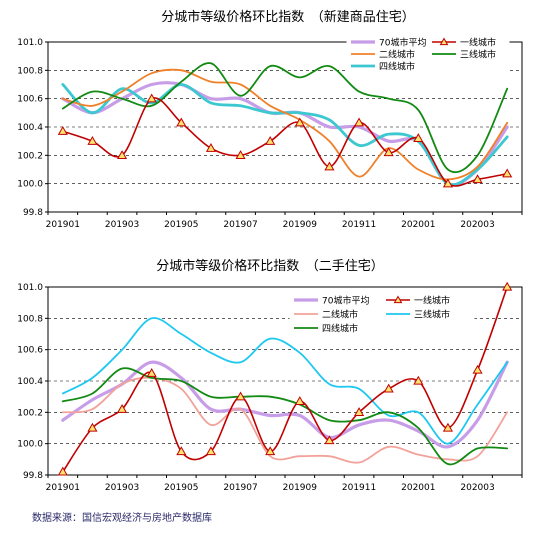  Describe the element at coordinates (288, 17) in the screenshot. I see `chart-title: 分城市等级价格环比指数 （新建商品住宅）` at that location.